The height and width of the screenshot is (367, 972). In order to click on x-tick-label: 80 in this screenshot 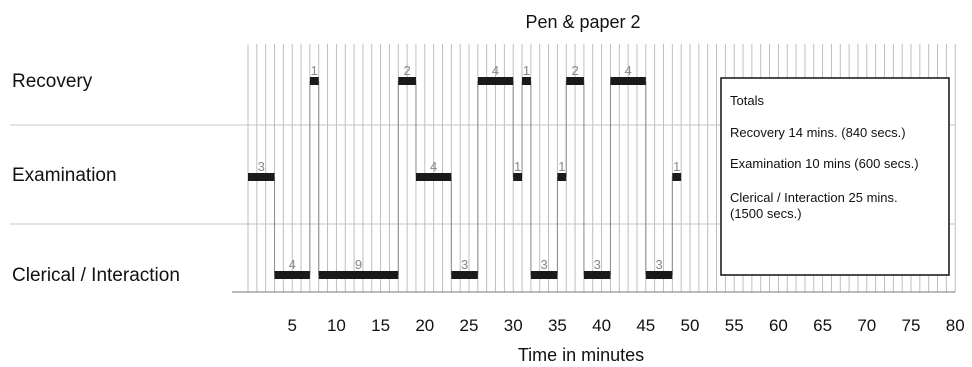, I will do `click(955, 325)`.